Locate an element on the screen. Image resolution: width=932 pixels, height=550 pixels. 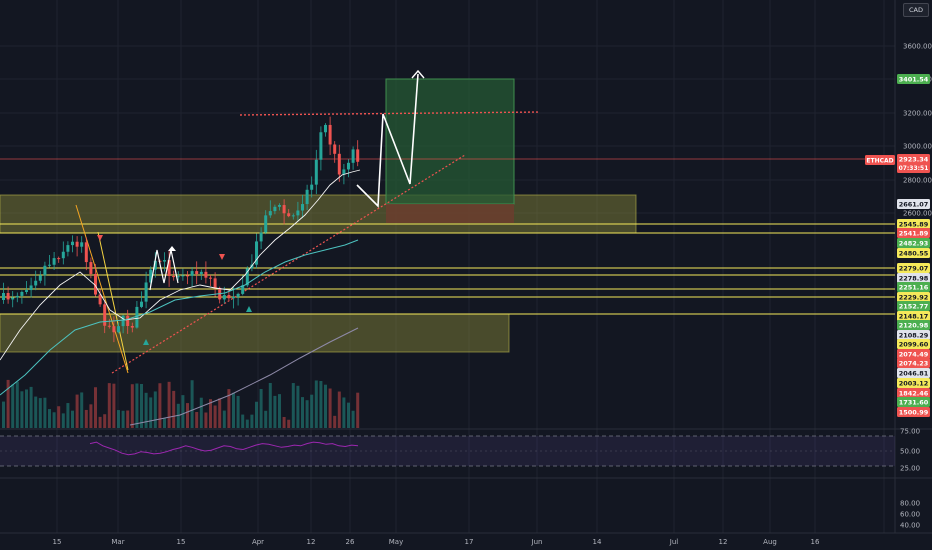
ma-white is located at coordinates (180, 265).